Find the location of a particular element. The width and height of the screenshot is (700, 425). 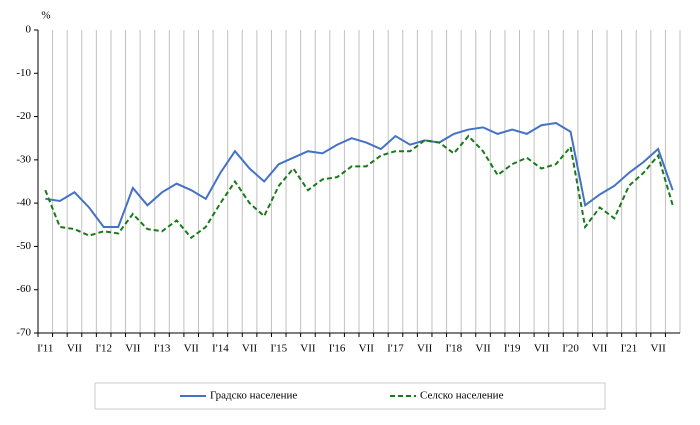

x-tick-label: I'16 is located at coordinates (337, 349).